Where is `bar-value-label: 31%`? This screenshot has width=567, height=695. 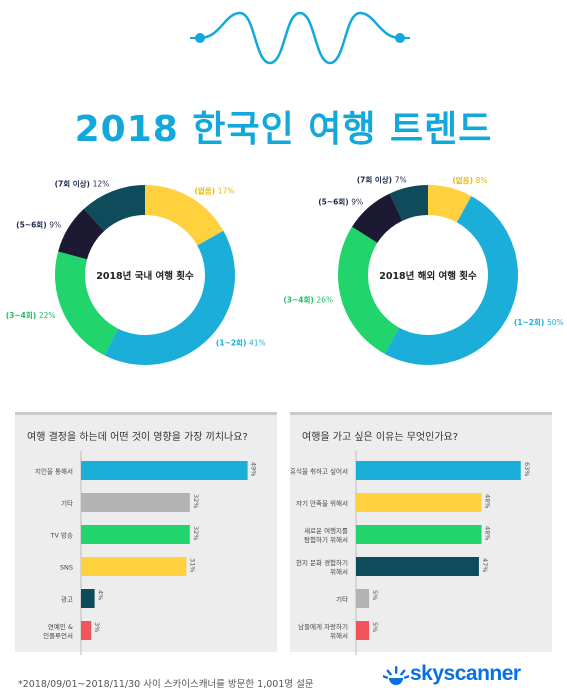 bar-value-label: 31% is located at coordinates (192, 565).